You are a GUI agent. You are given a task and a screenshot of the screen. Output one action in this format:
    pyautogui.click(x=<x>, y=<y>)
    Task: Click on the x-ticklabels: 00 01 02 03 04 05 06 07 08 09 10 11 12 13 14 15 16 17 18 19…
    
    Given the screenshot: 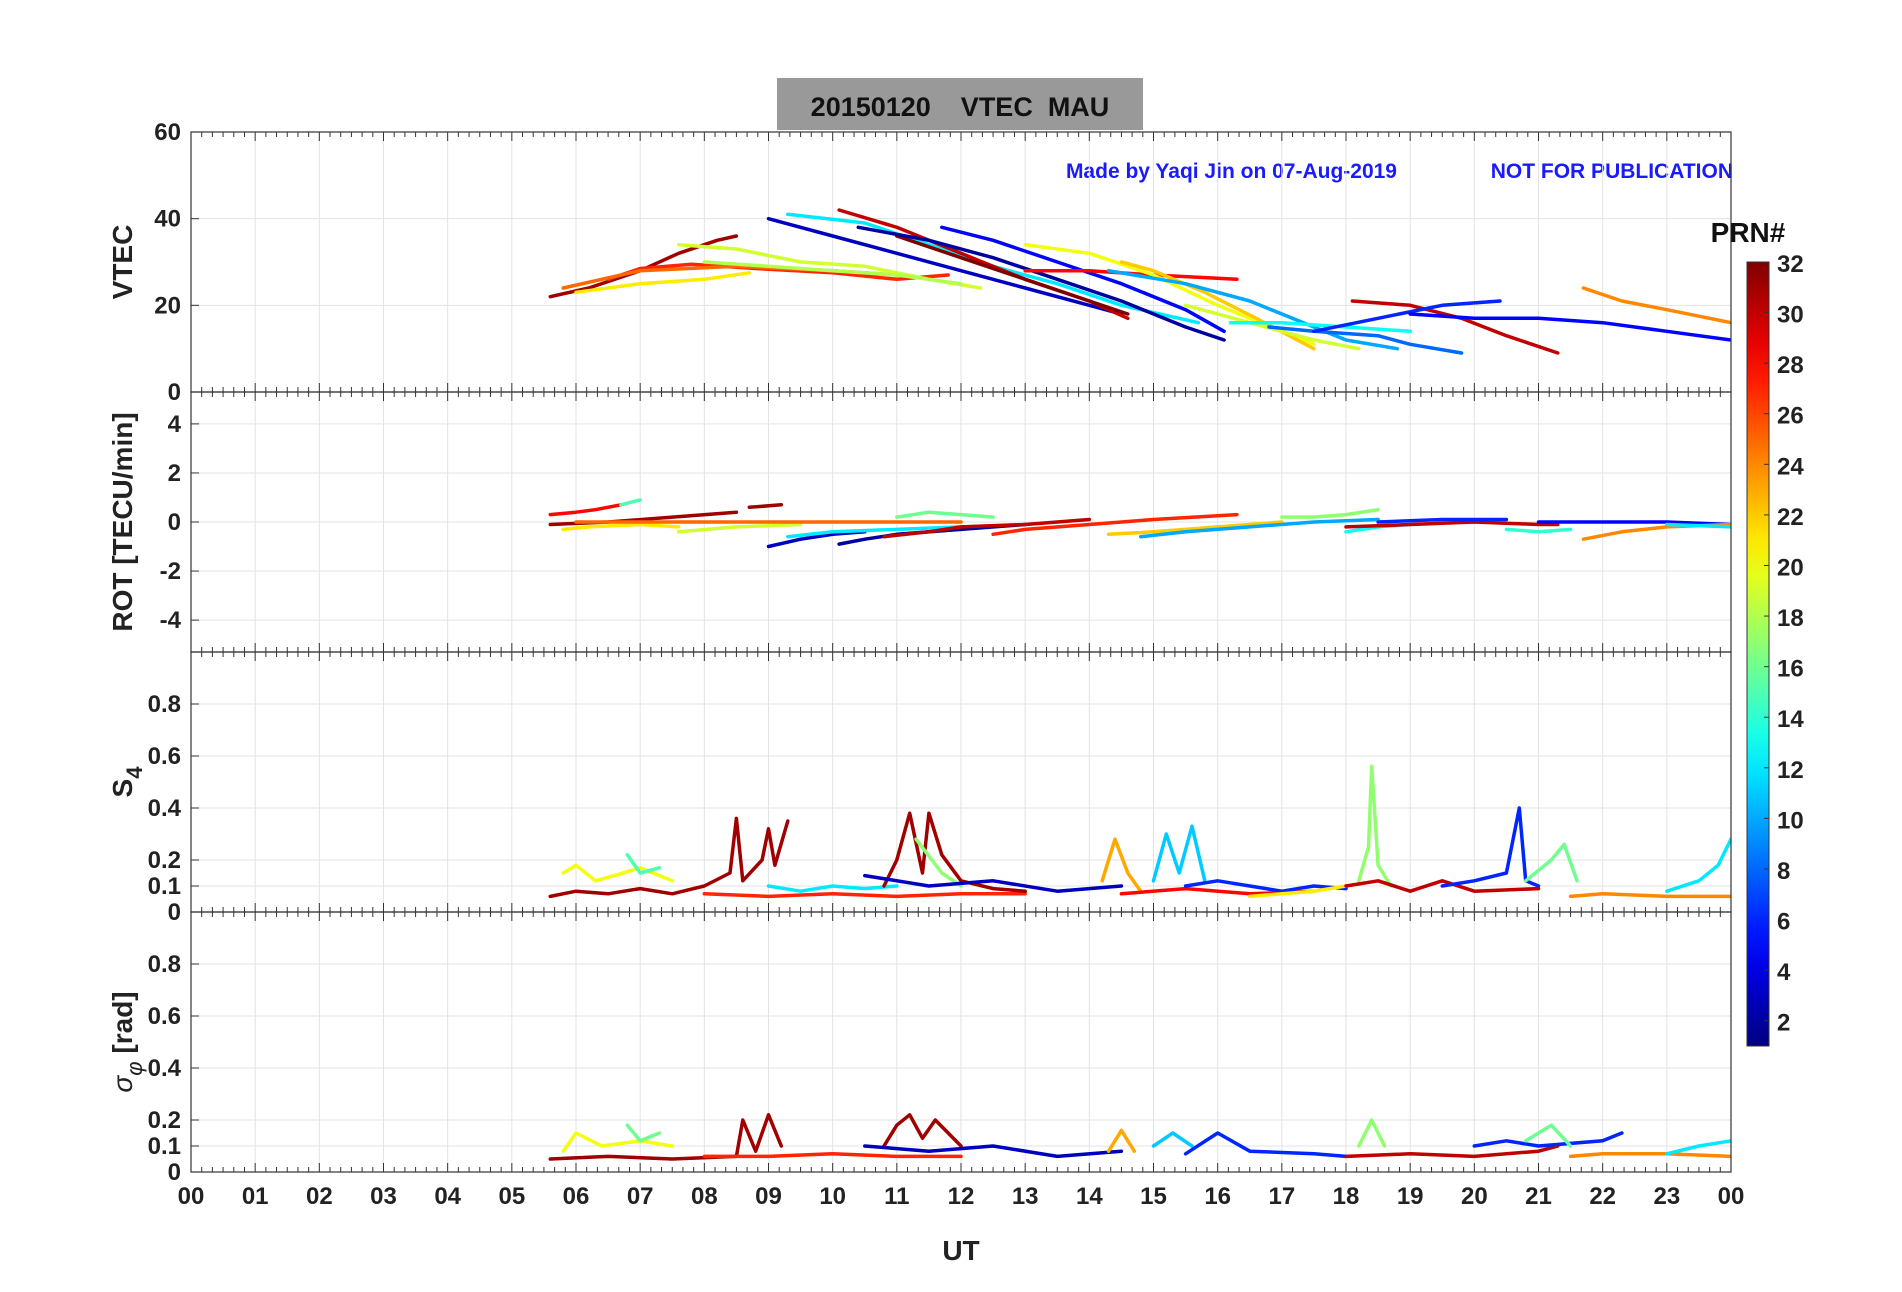 What is the action you would take?
    pyautogui.click(x=961, y=1196)
    